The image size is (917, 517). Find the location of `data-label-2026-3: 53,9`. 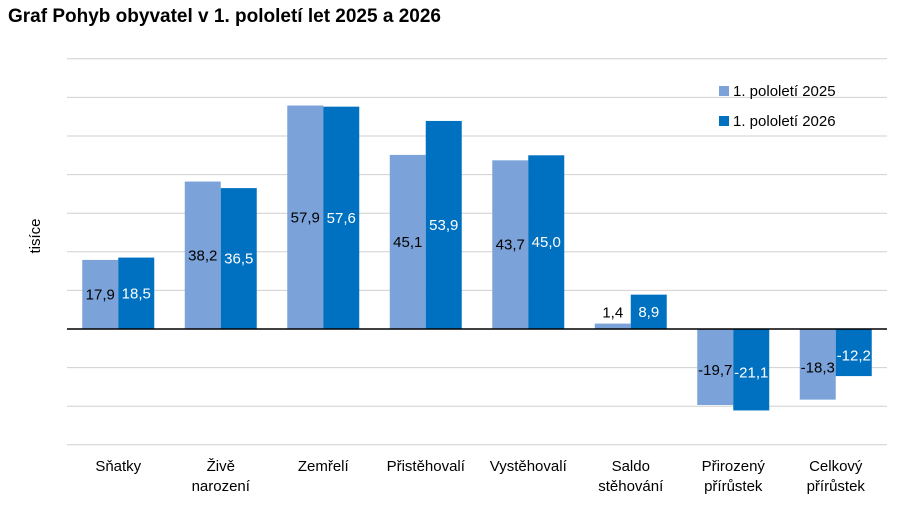

data-label-2026-3: 53,9 is located at coordinates (443, 225).